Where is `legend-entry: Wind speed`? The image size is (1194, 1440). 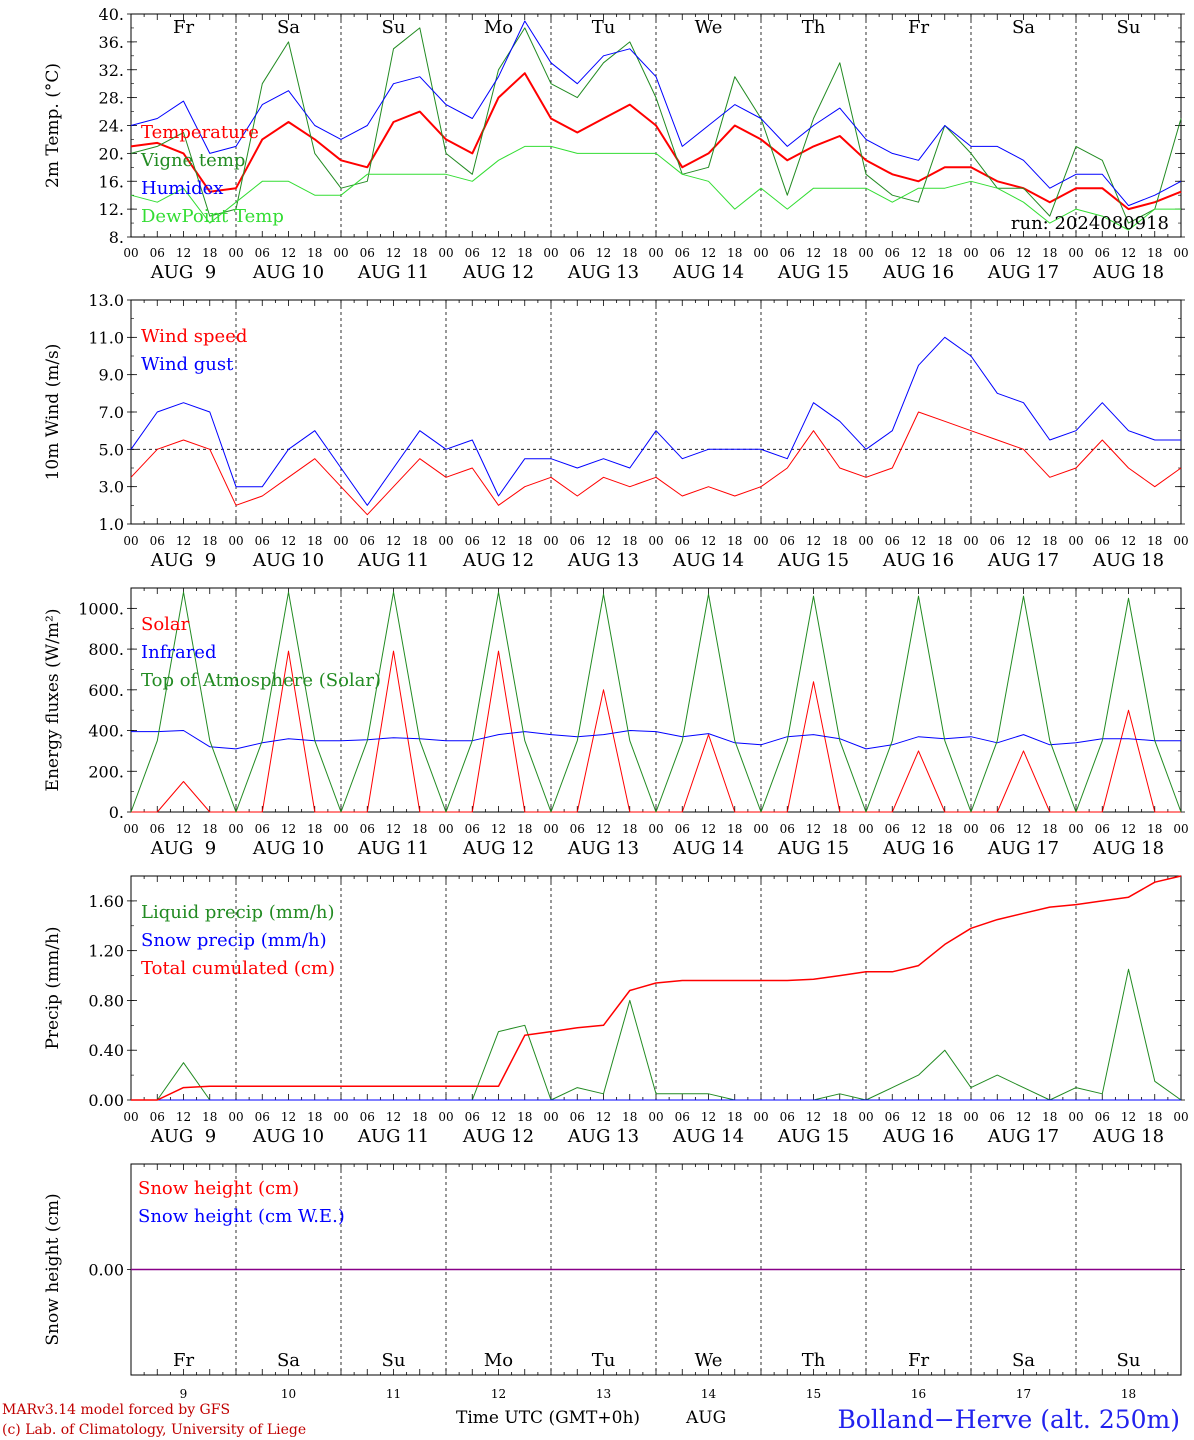
legend-entry: Wind speed is located at coordinates (194, 336).